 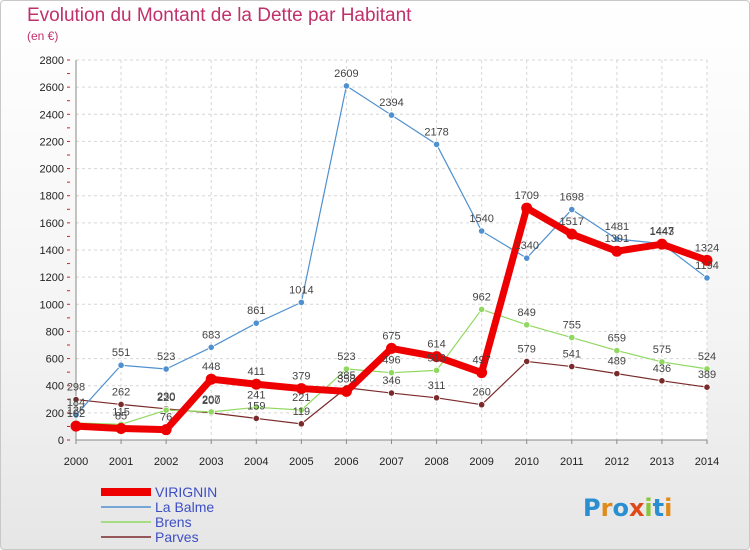 What do you see at coordinates (211, 462) in the screenshot?
I see `x-tick-label: 2003` at bounding box center [211, 462].